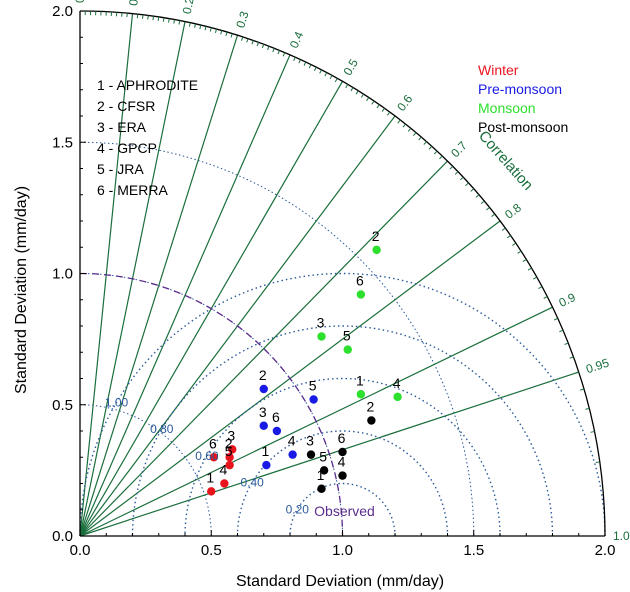  What do you see at coordinates (21, 290) in the screenshot?
I see `y-axis-title: Standard Deviation (mm/day)` at bounding box center [21, 290].